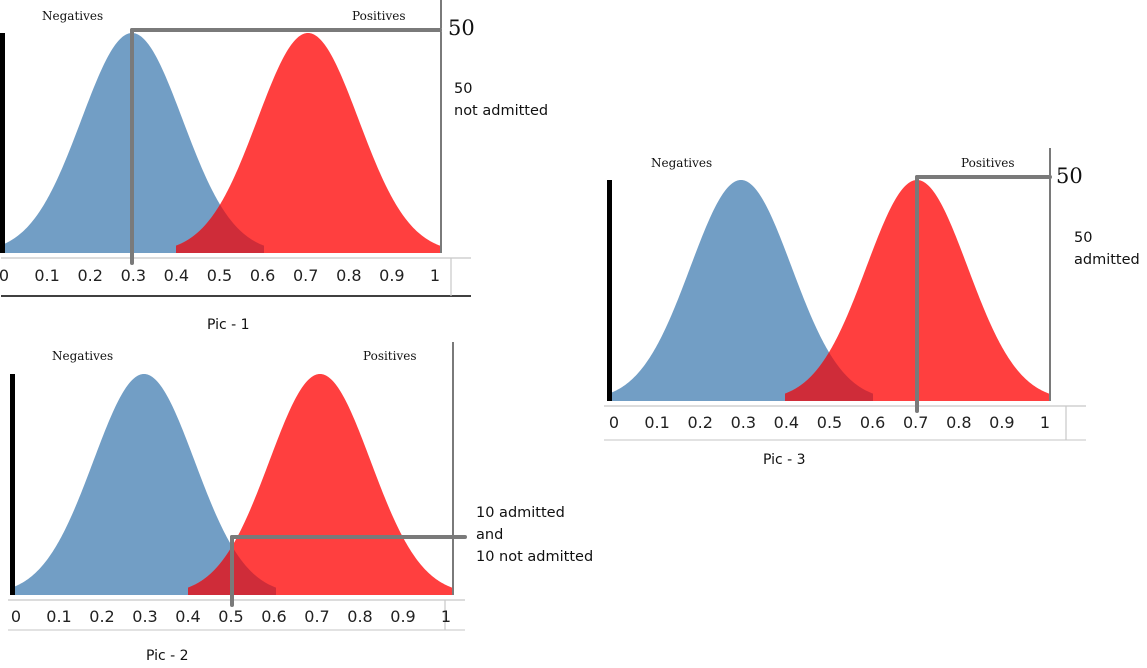  What do you see at coordinates (167, 656) in the screenshot?
I see `chart-caption: Pic - 2` at bounding box center [167, 656].